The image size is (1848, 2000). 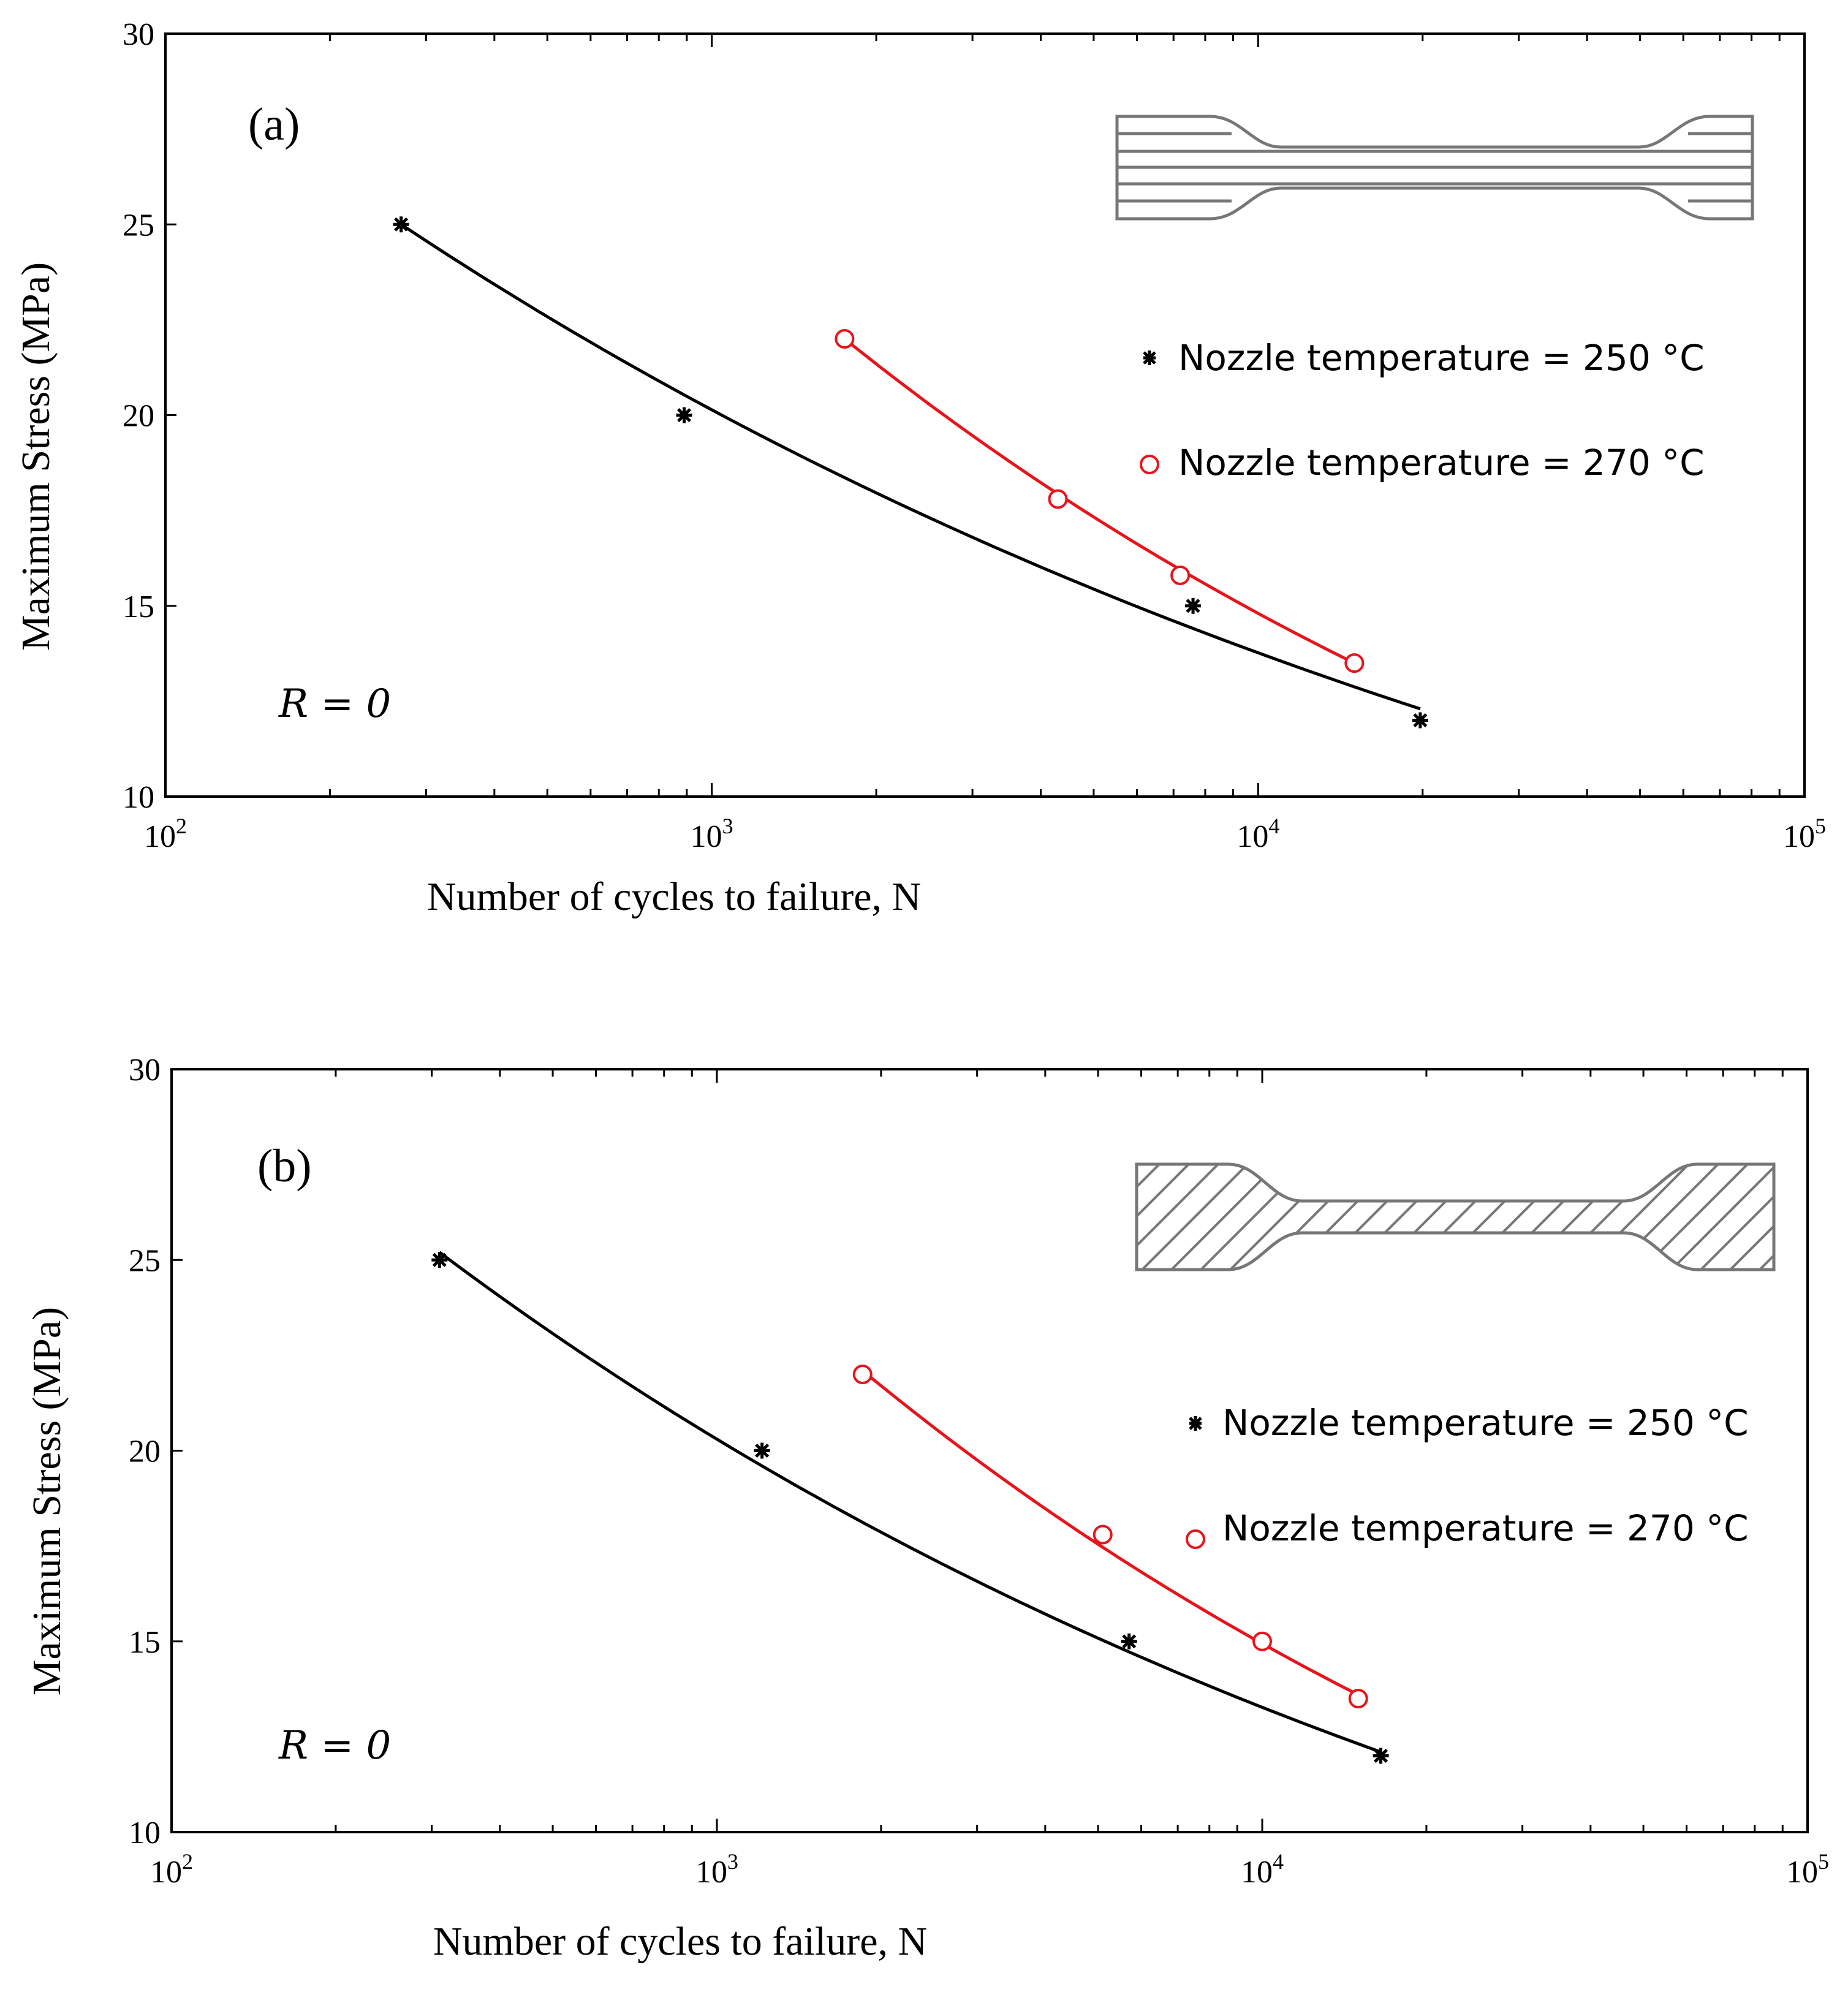 What do you see at coordinates (284, 1166) in the screenshot?
I see `panel-label: (b)` at bounding box center [284, 1166].